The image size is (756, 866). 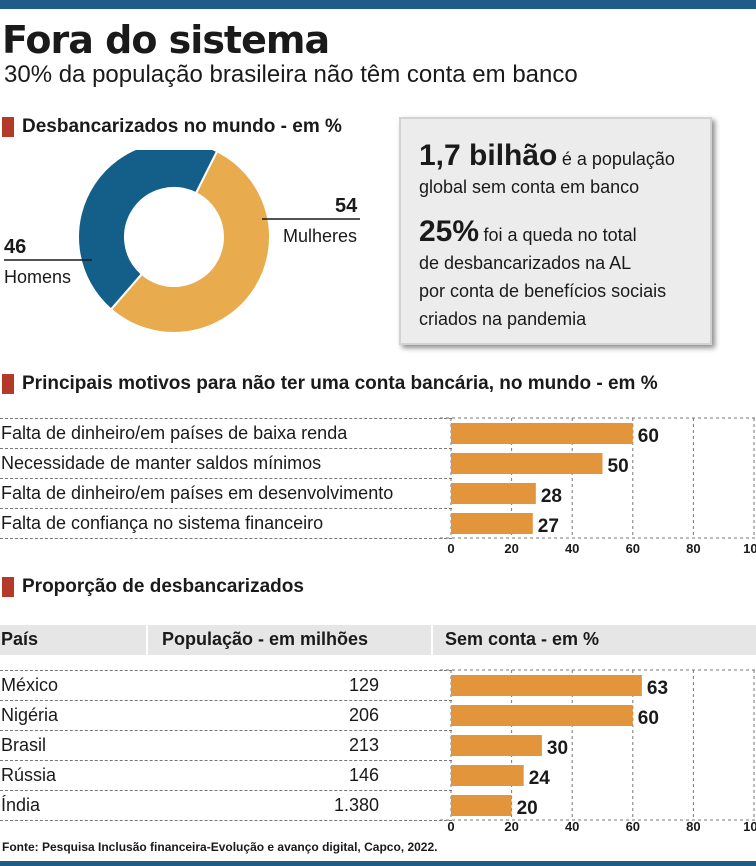 I want to click on donut-label-men: Homens, so click(x=38, y=277).